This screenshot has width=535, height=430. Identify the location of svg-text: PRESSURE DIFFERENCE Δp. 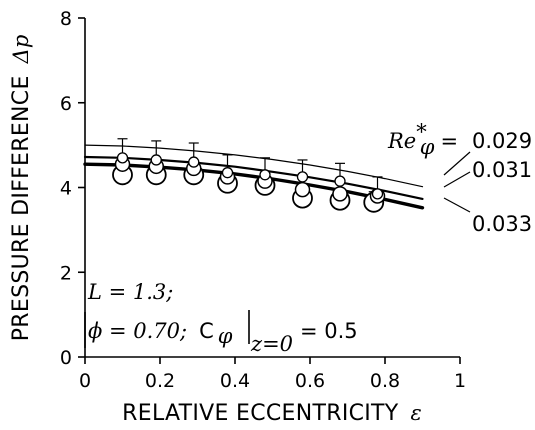
(21, 188).